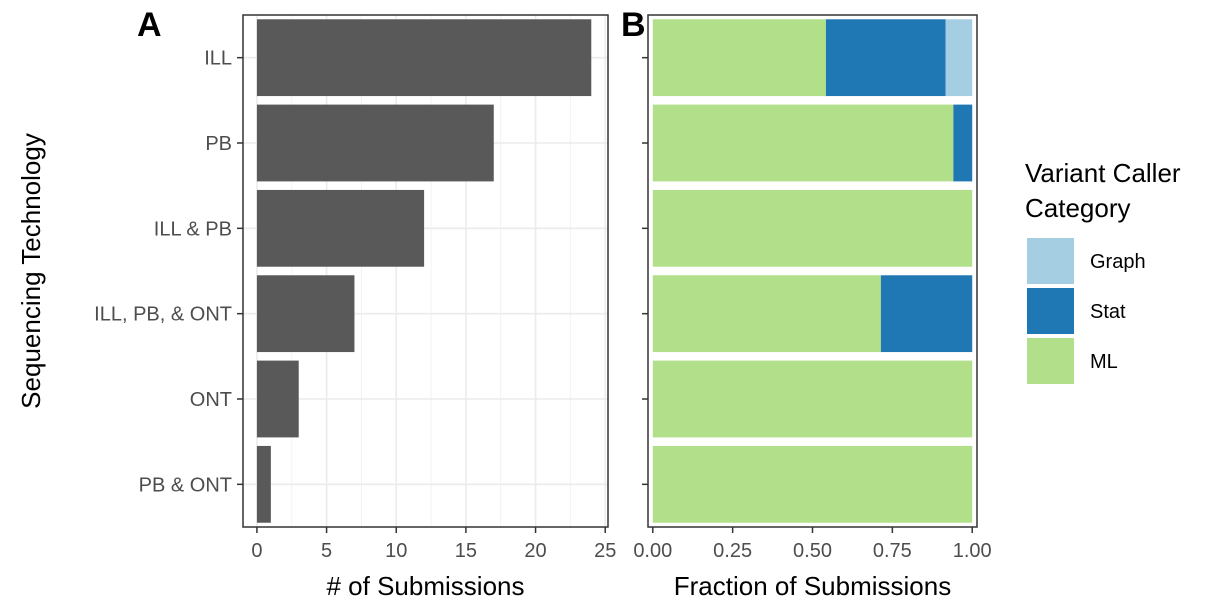 The image size is (1220, 600). What do you see at coordinates (149, 25) in the screenshot?
I see `panel-a-tag: A` at bounding box center [149, 25].